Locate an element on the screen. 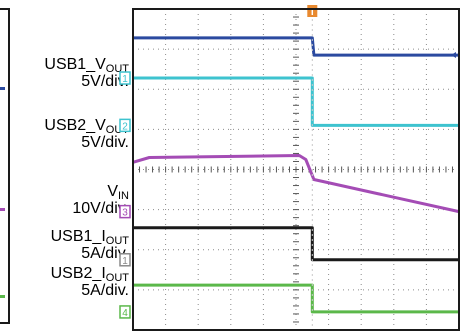  trigger-marker is located at coordinates (312, 11).